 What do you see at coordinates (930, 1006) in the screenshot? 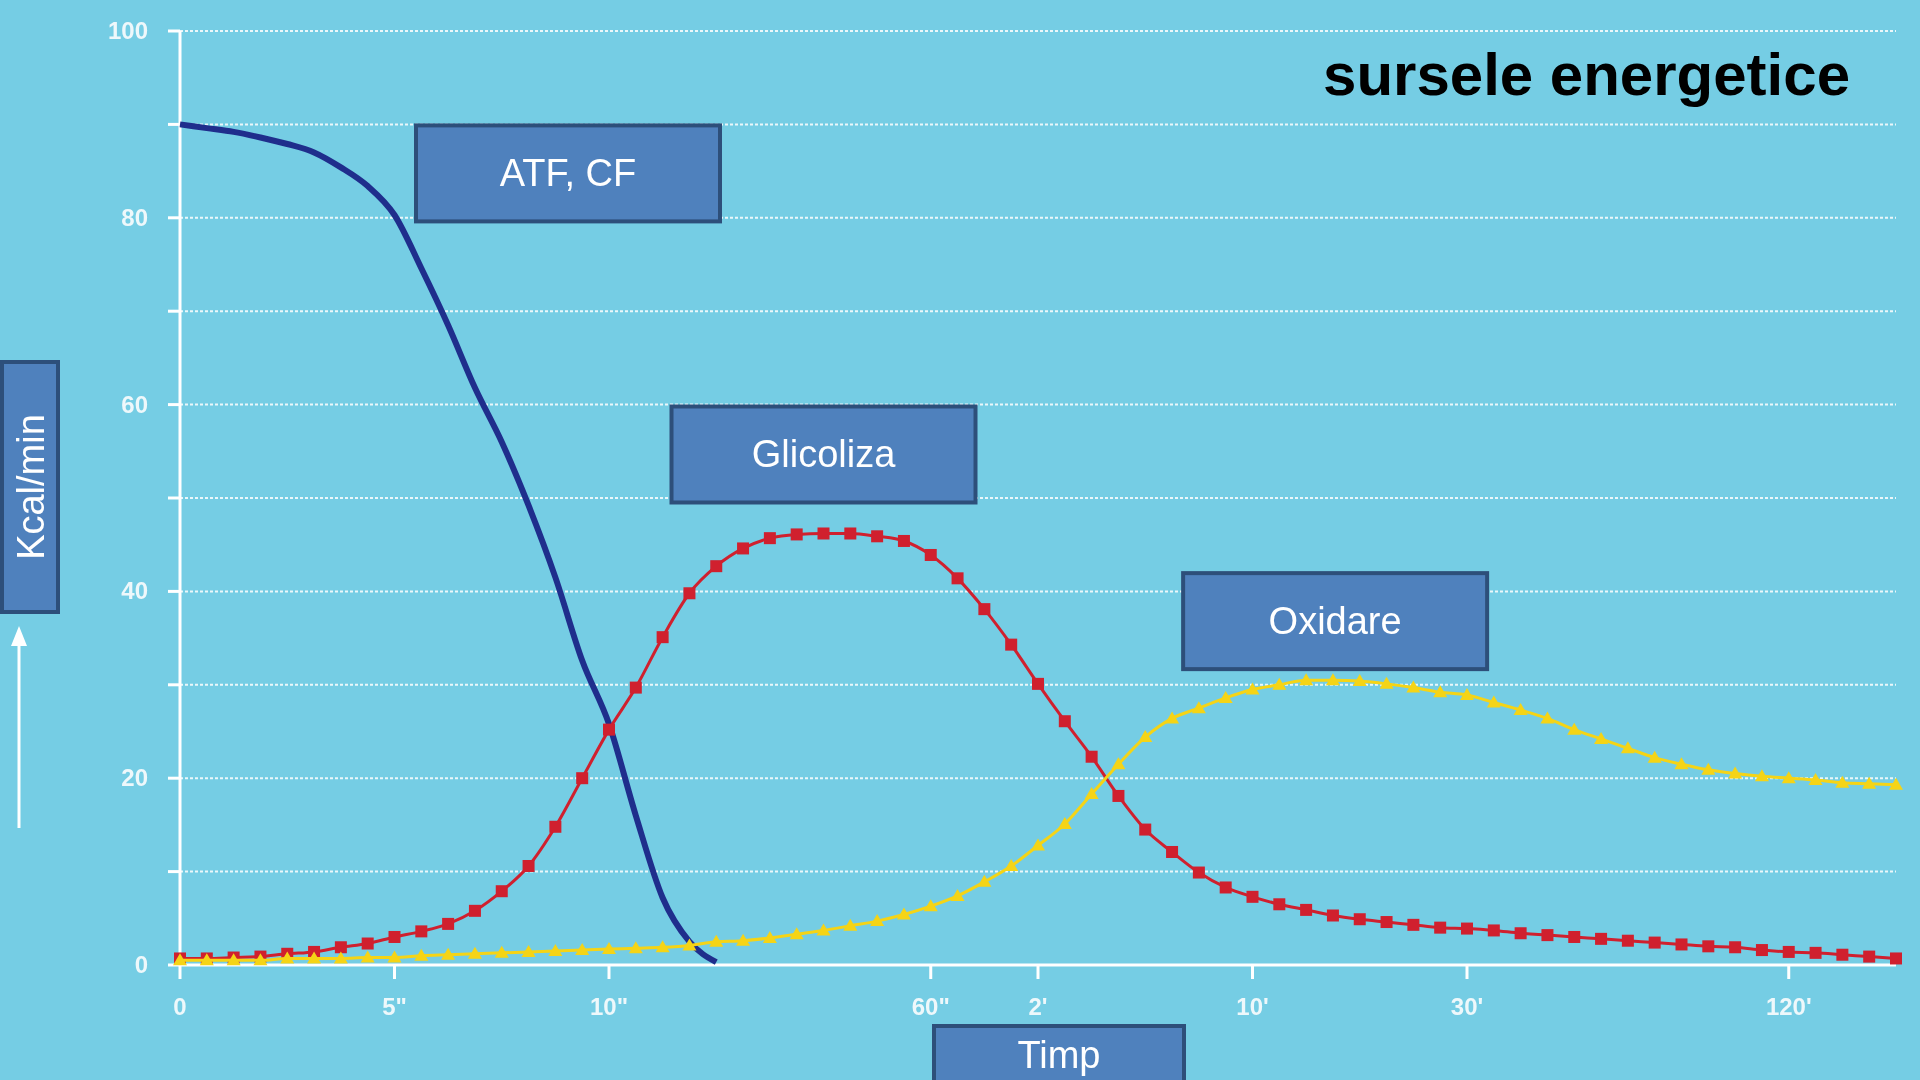
I see `x-tick-label: 60"` at bounding box center [930, 1006].